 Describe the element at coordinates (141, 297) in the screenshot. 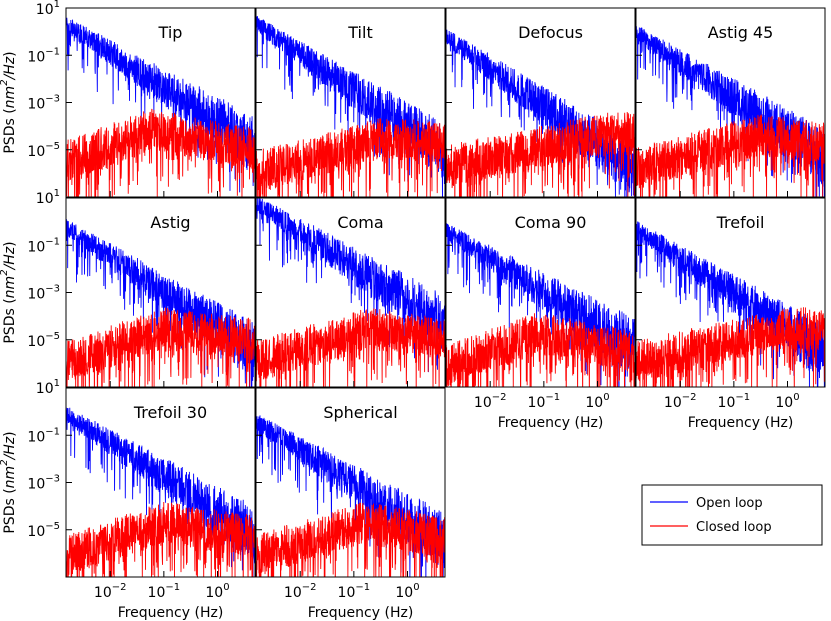

I see `panel-astig: Astig 10⁻¹ 10⁻³ 10⁻⁵ 10¹` at that location.